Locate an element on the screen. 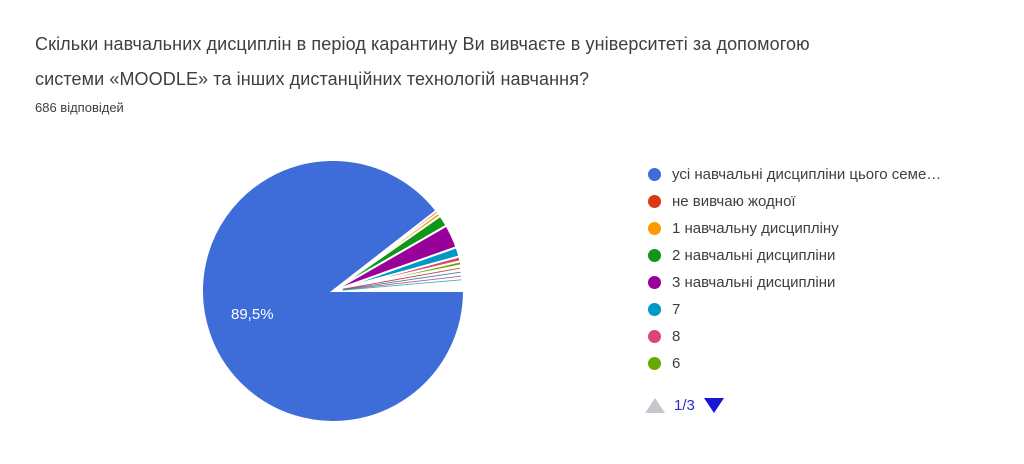  pie-chart is located at coordinates (333, 291).